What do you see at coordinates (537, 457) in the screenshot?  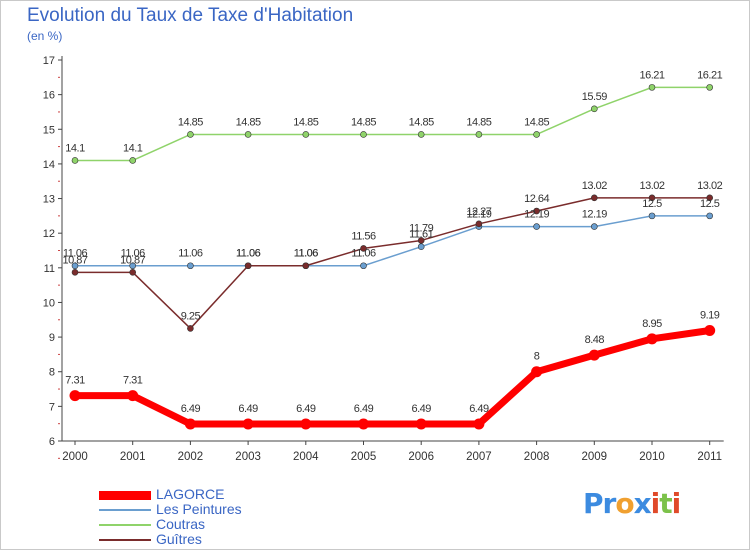 I see `x-tick-label: 2008` at bounding box center [537, 457].